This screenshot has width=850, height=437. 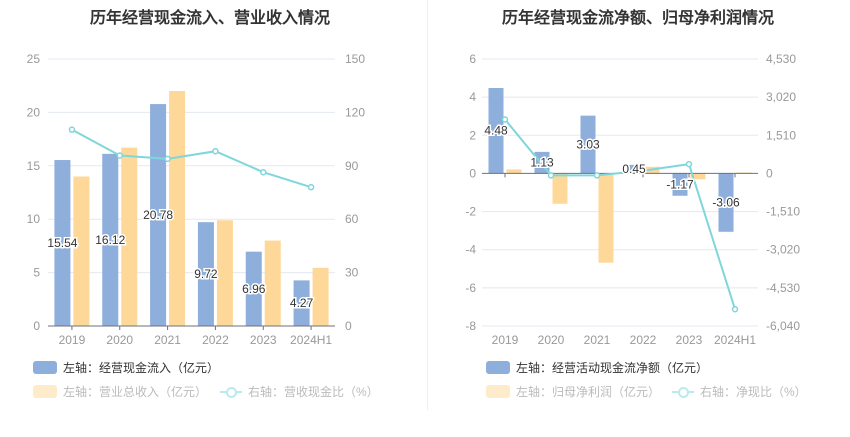 I want to click on right-axis-tick: 30, so click(x=352, y=273).